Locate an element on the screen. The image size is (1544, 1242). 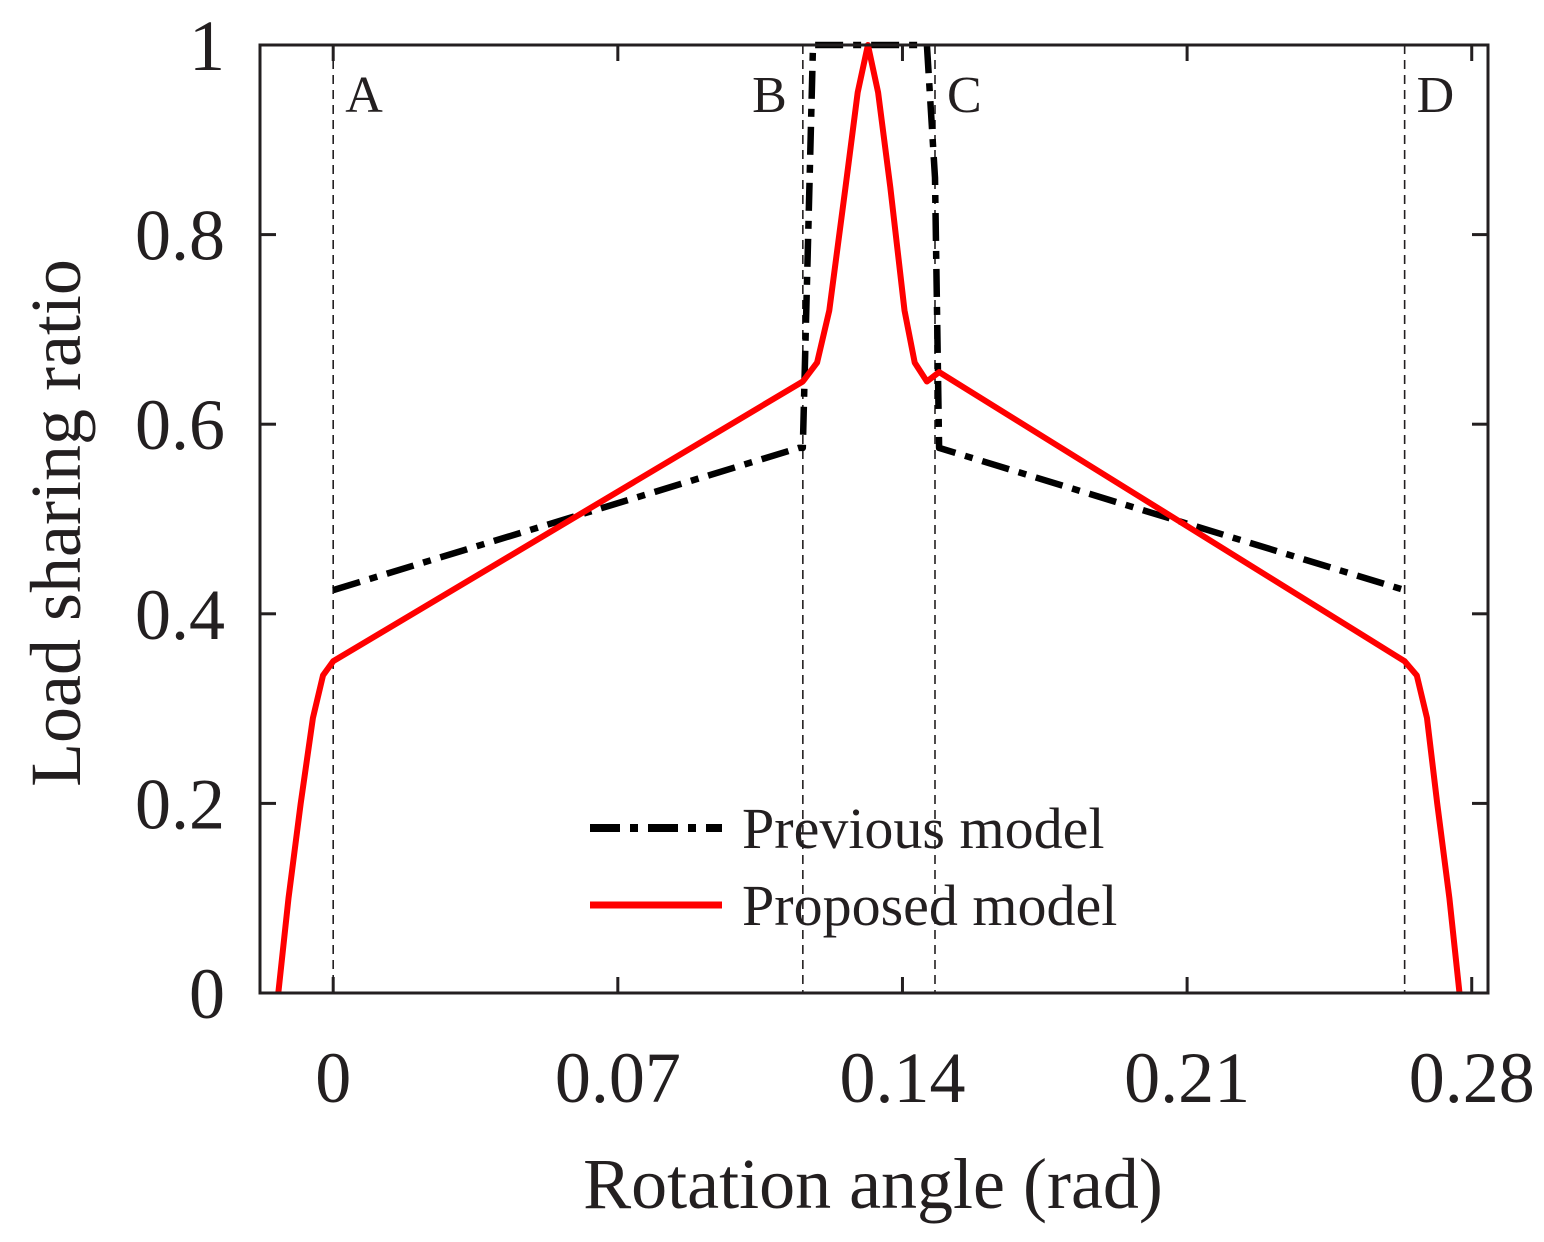
region-label-c: C is located at coordinates (964, 95).